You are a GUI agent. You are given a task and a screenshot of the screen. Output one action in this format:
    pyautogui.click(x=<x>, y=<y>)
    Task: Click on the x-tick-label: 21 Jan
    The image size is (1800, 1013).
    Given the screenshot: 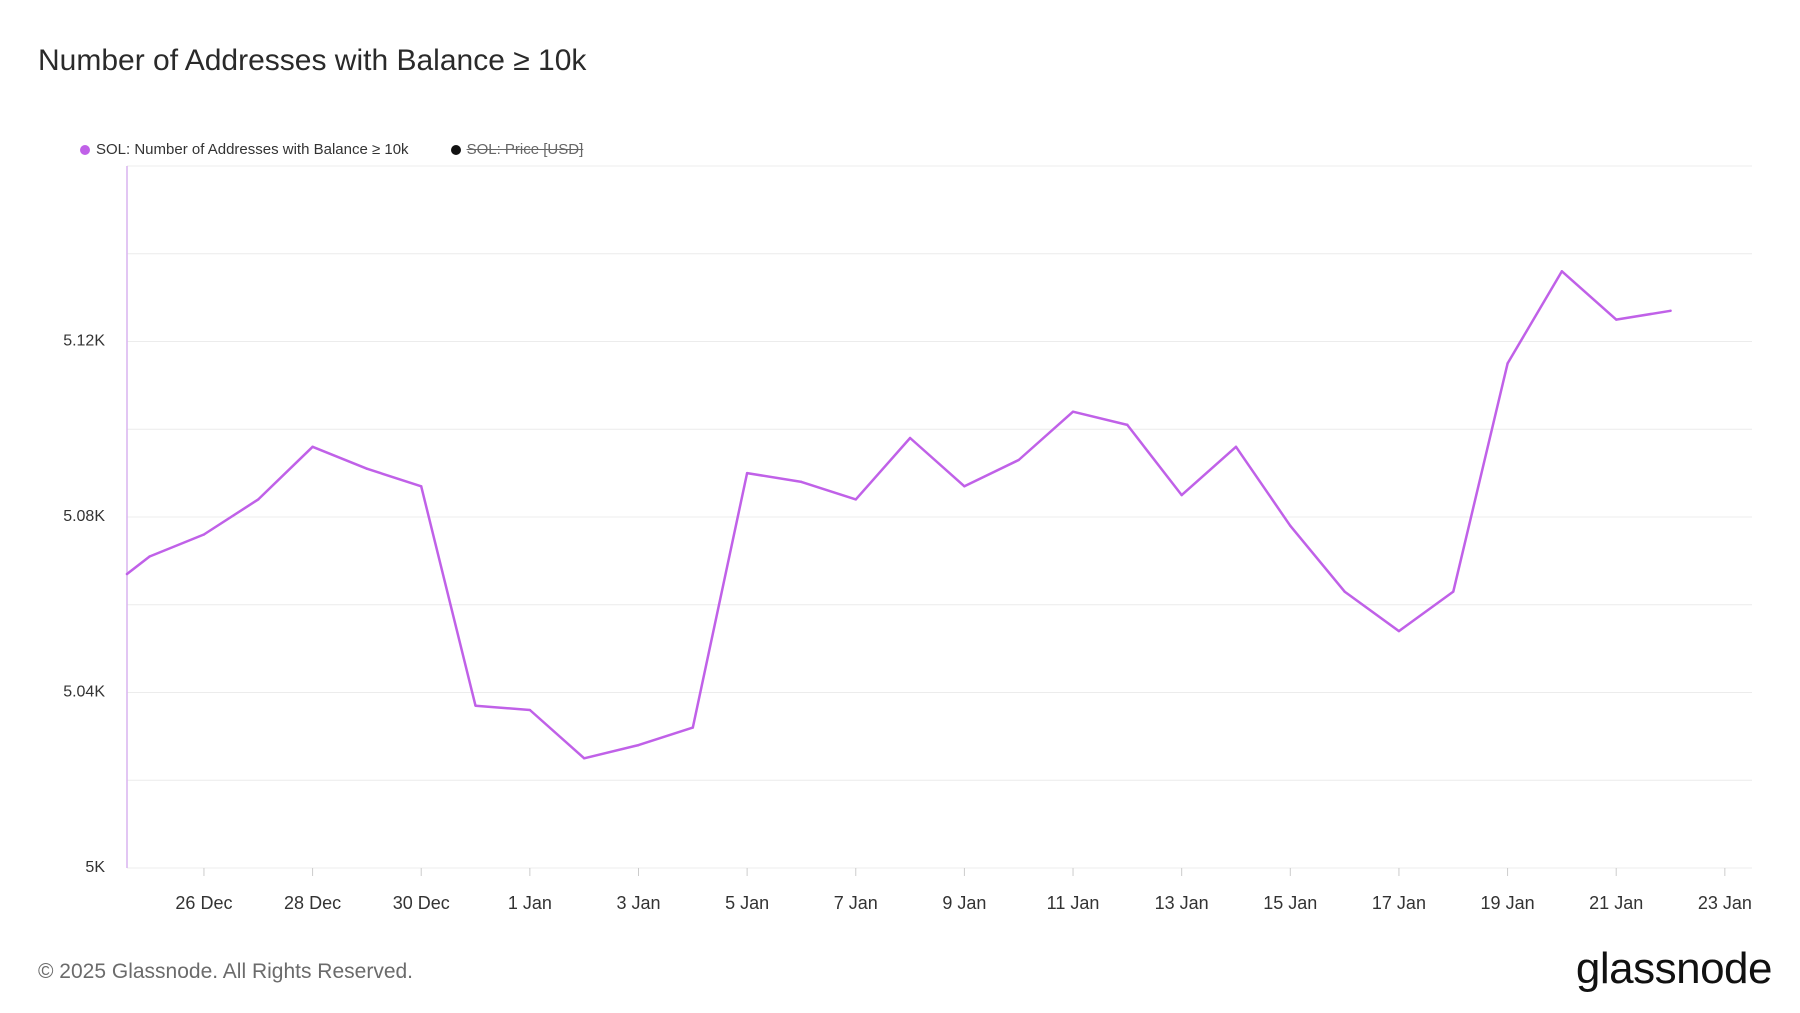 What is the action you would take?
    pyautogui.click(x=1616, y=903)
    